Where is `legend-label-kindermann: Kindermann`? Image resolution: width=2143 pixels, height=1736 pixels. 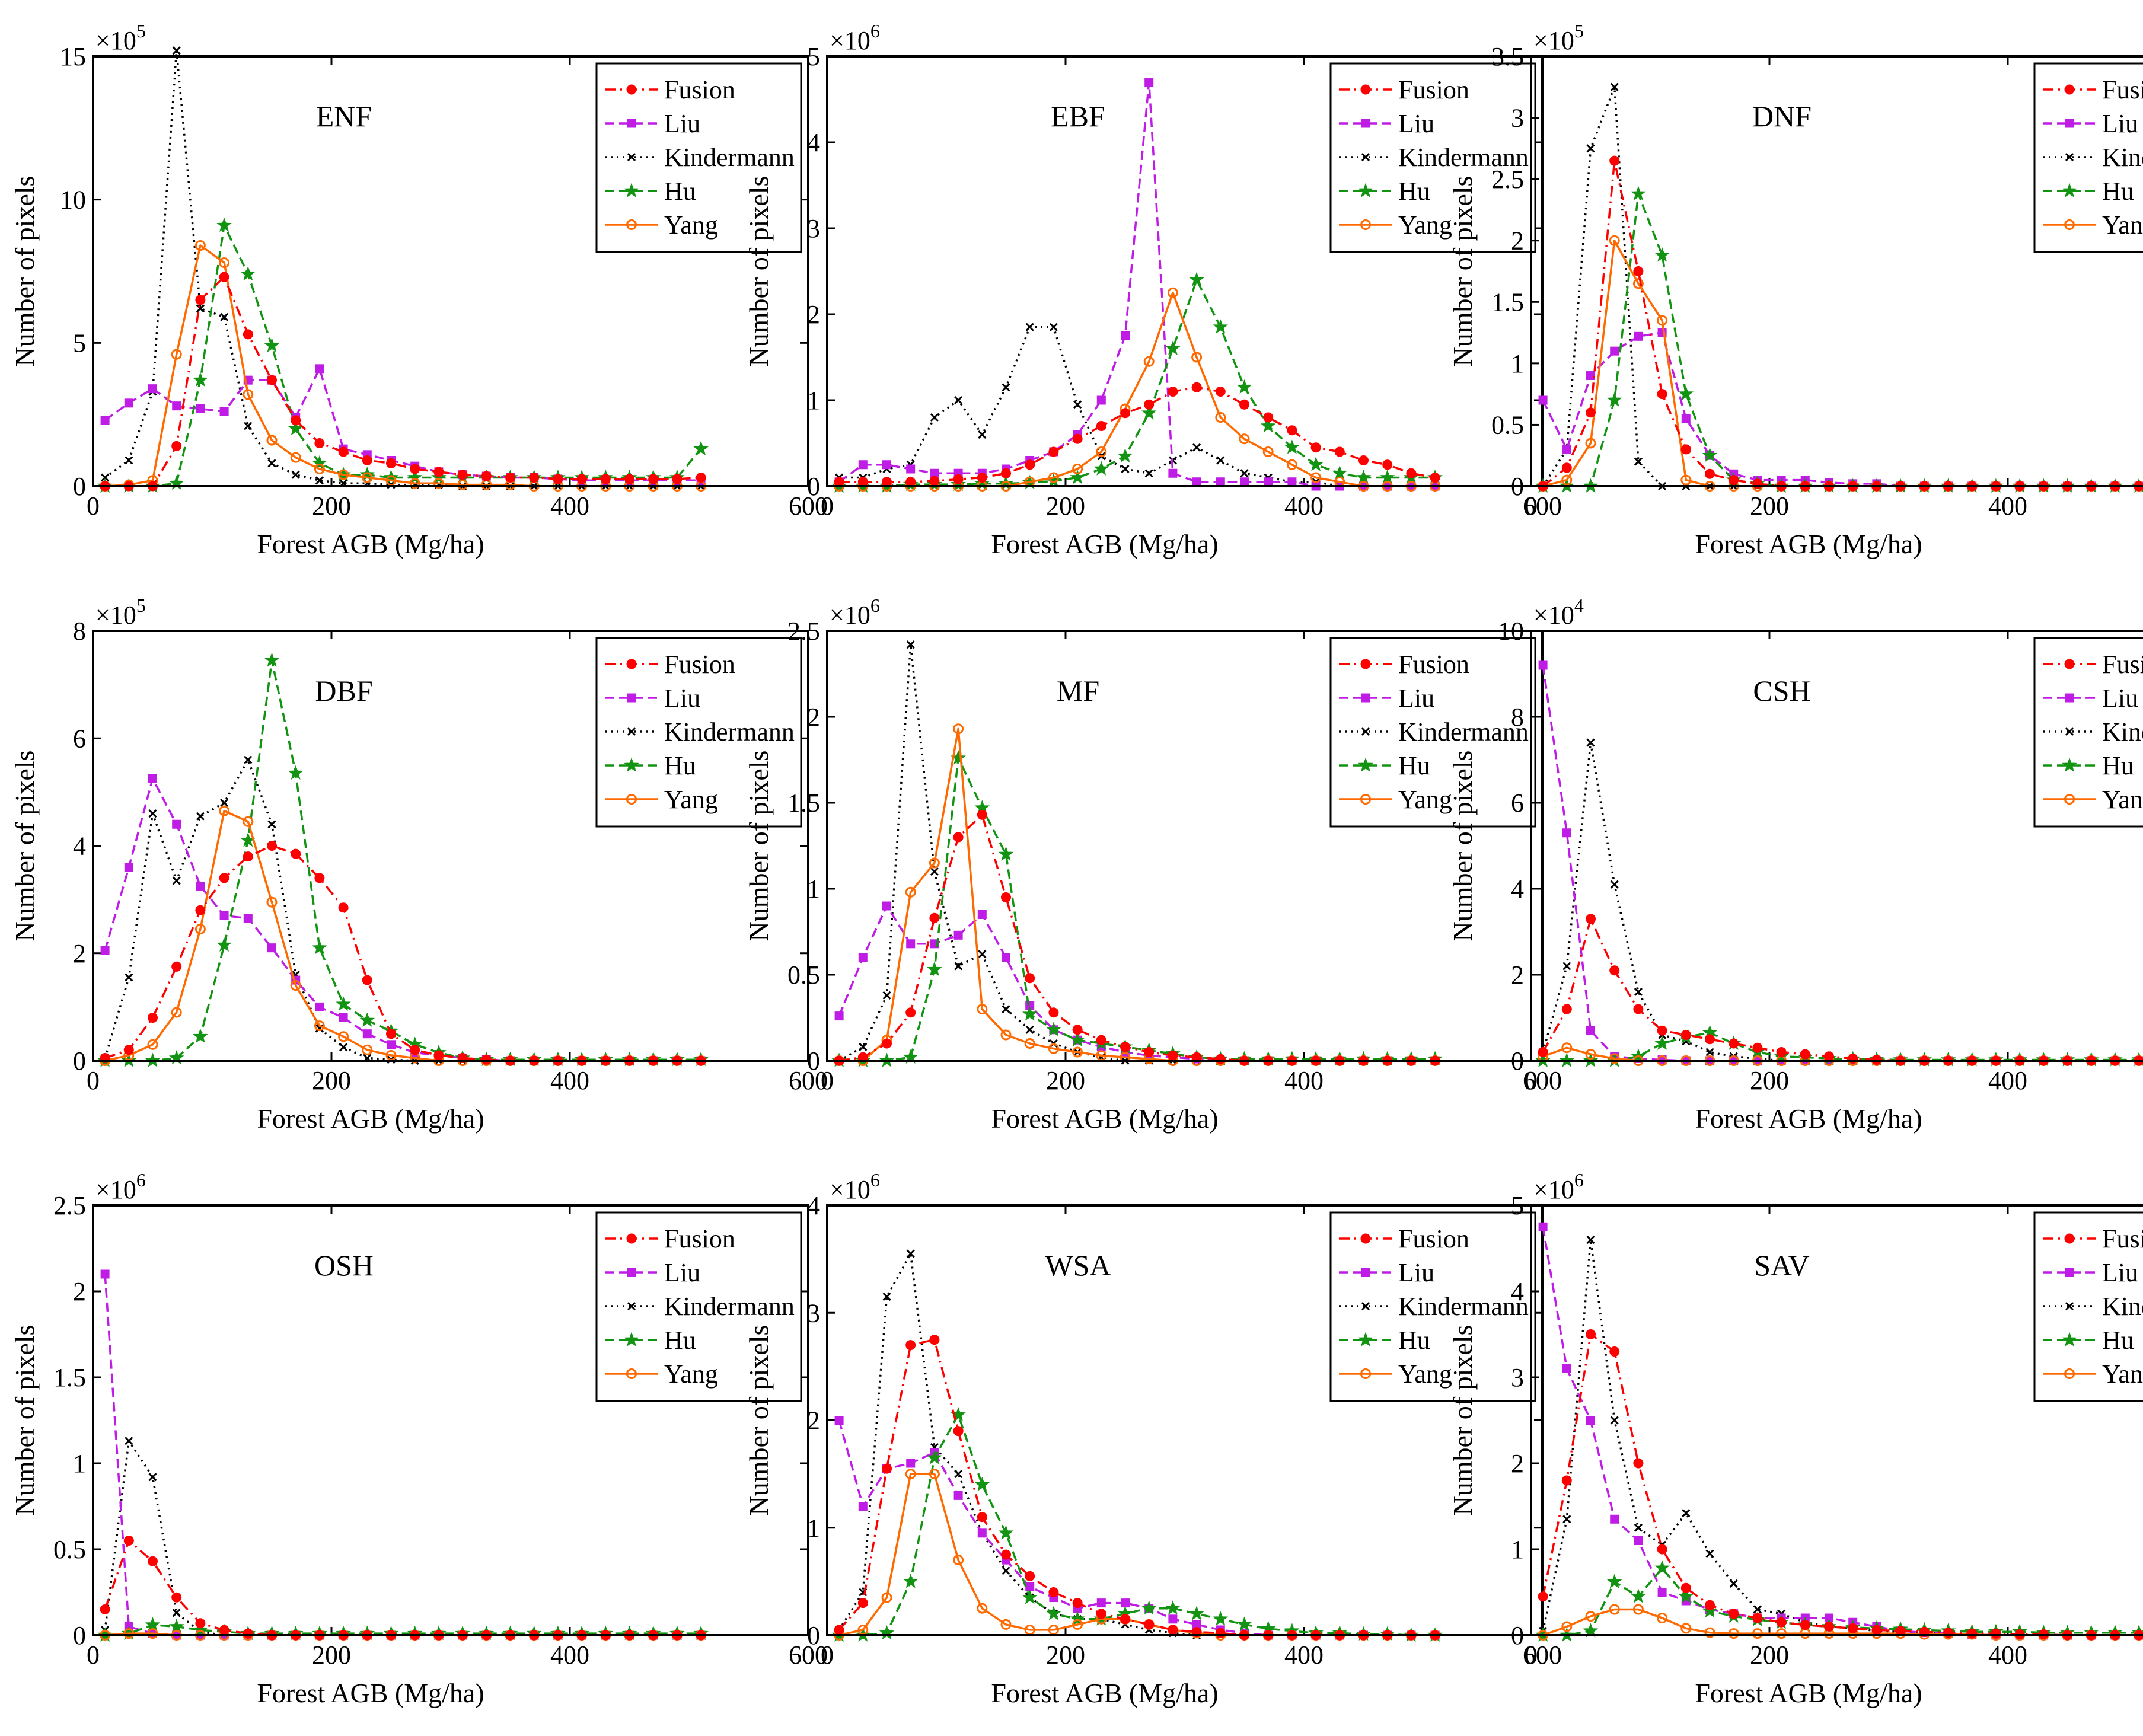 legend-label-kindermann: Kindermann is located at coordinates (729, 731).